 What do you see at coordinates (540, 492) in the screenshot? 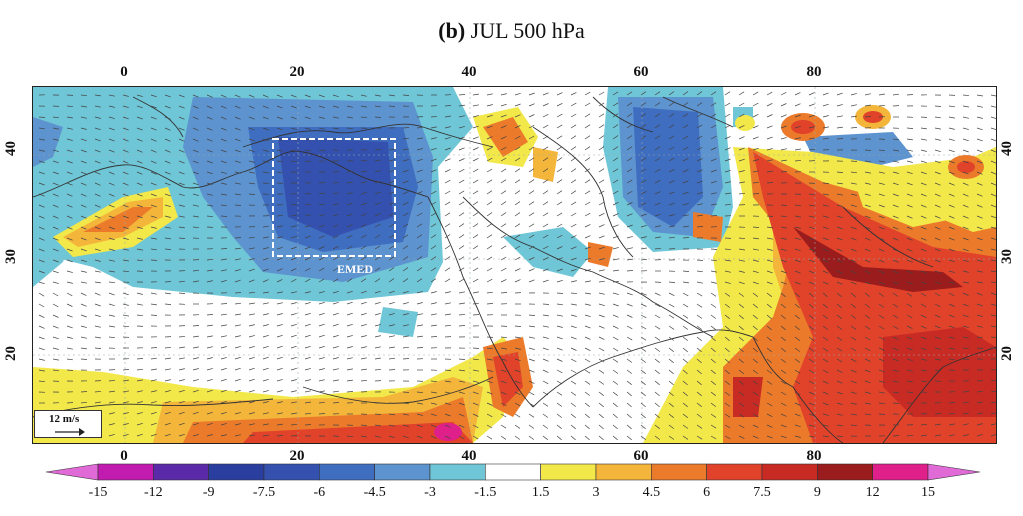
I see `colorbar-tick-label: 1.5` at bounding box center [540, 492].